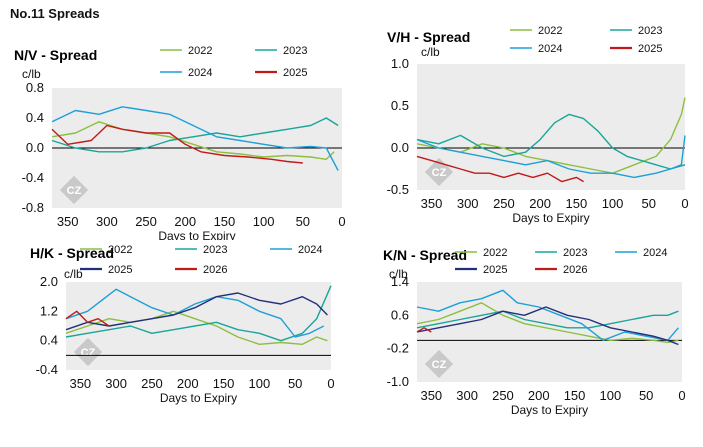 Image resolution: width=703 pixels, height=447 pixels. I want to click on y-tick-label: 0.5, so click(400, 105).